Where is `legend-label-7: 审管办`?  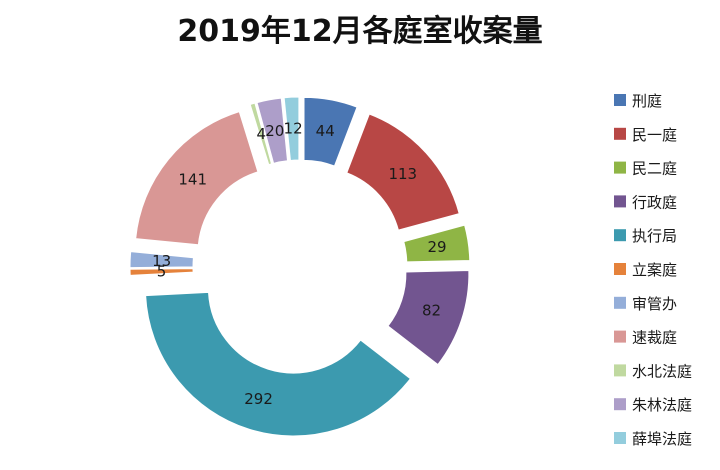 legend-label-7: 审管办 is located at coordinates (654, 304).